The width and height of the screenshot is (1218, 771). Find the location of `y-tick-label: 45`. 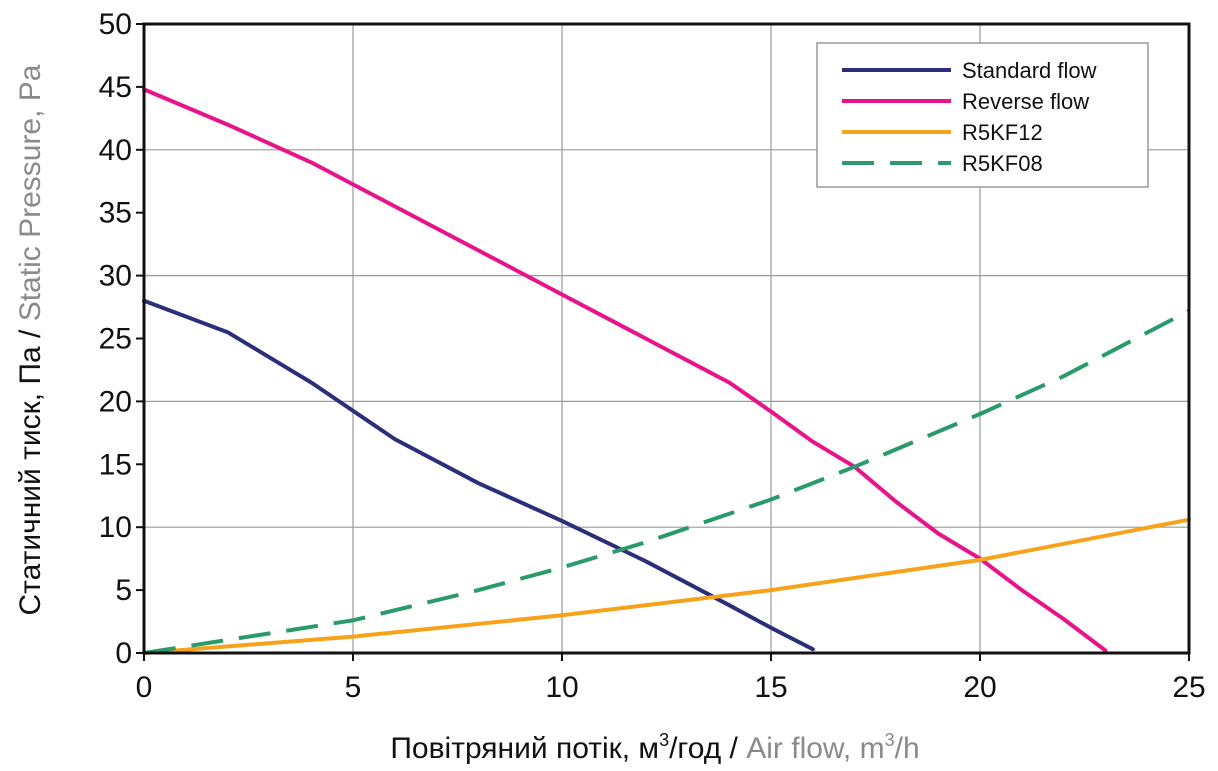

y-tick-label: 45 is located at coordinates (115, 87).